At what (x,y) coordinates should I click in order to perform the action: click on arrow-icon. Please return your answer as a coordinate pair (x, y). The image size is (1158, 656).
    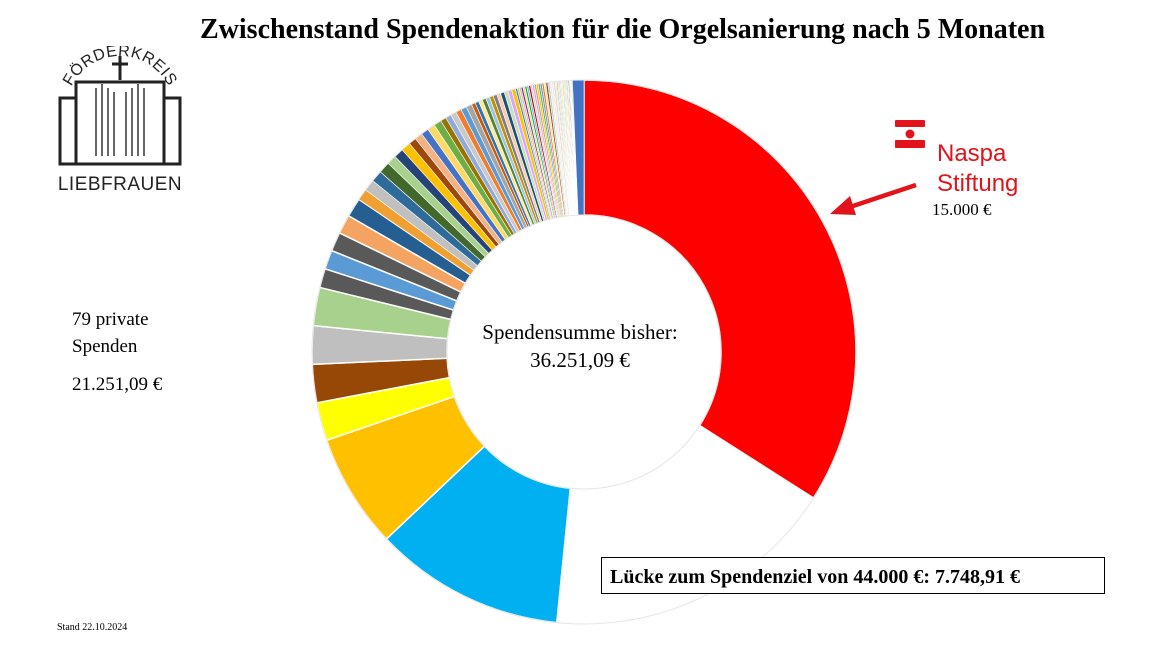
    Looking at the image, I should click on (873, 198).